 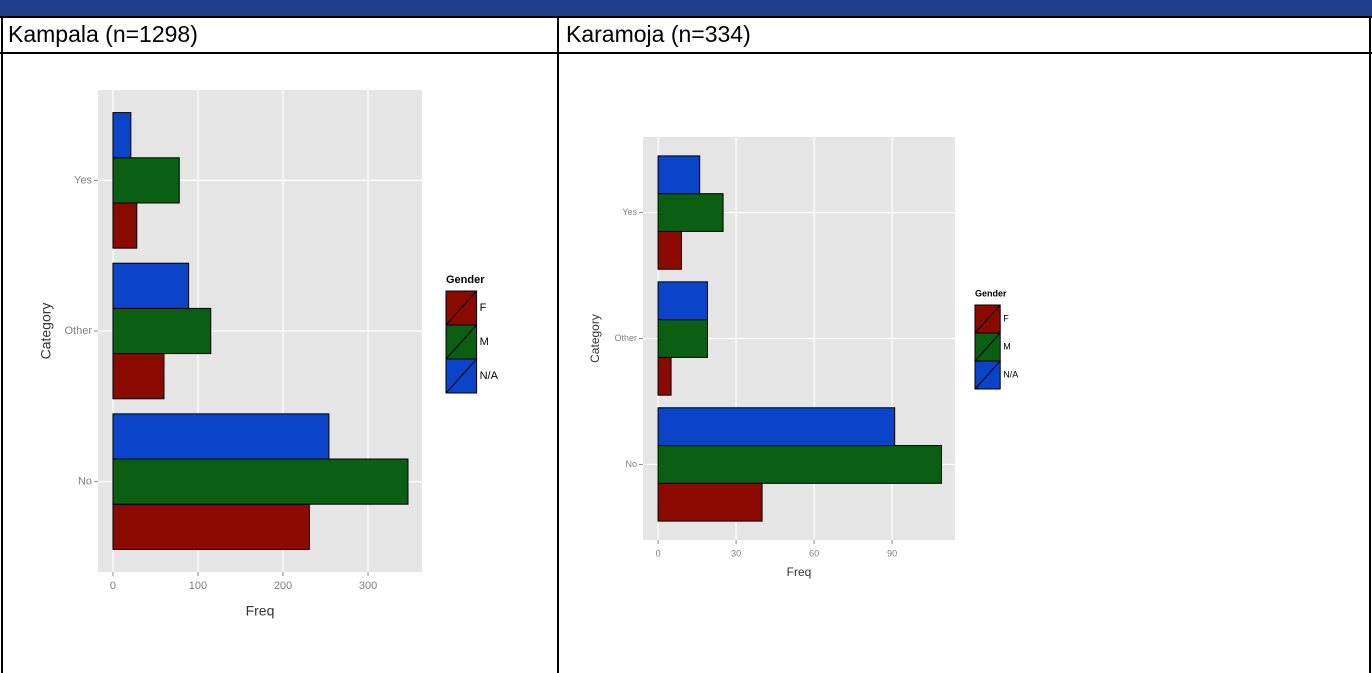 I want to click on x-tick-label: 200, so click(x=283, y=586).